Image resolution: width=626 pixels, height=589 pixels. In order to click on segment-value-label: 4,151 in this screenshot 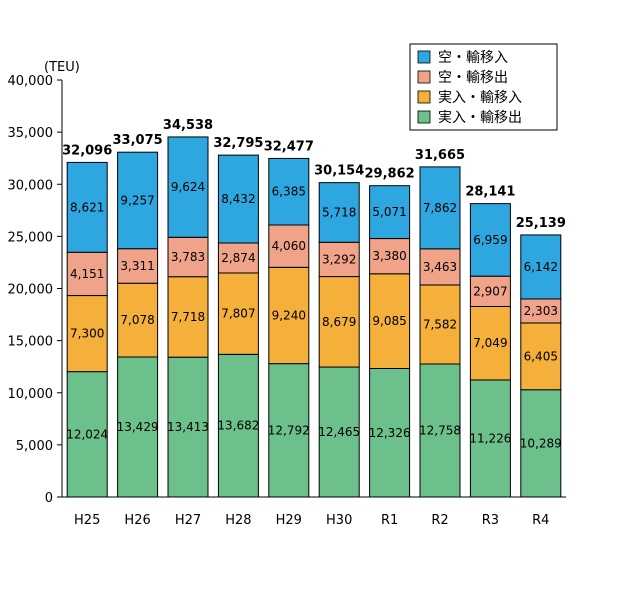, I will do `click(87, 274)`.